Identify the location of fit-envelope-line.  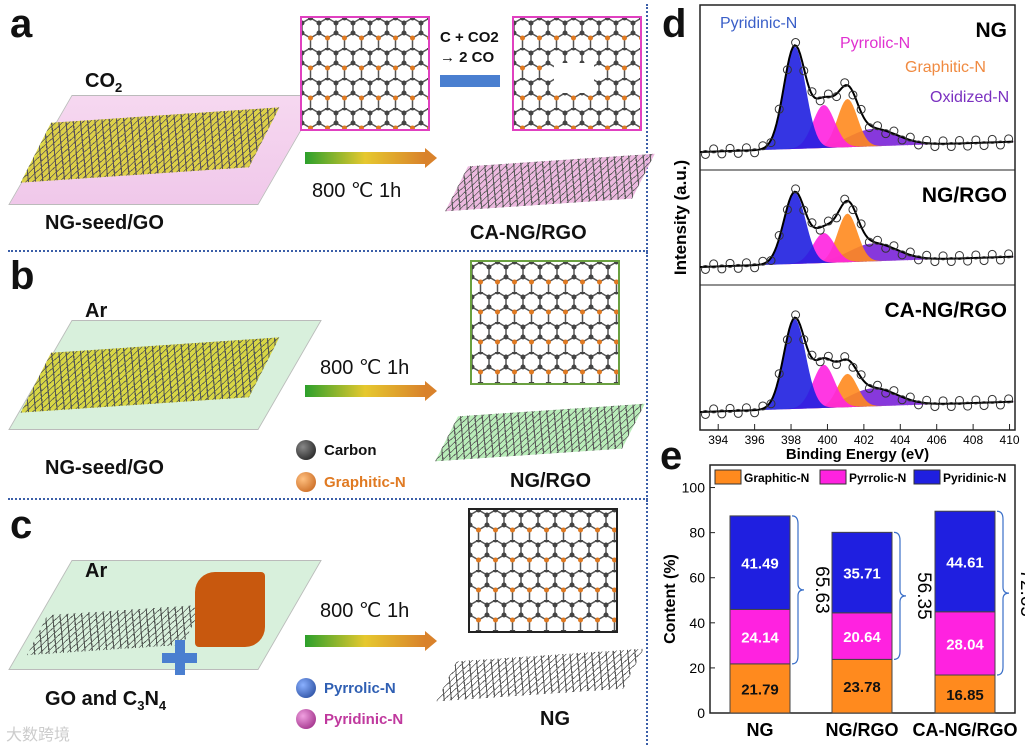
(856, 98).